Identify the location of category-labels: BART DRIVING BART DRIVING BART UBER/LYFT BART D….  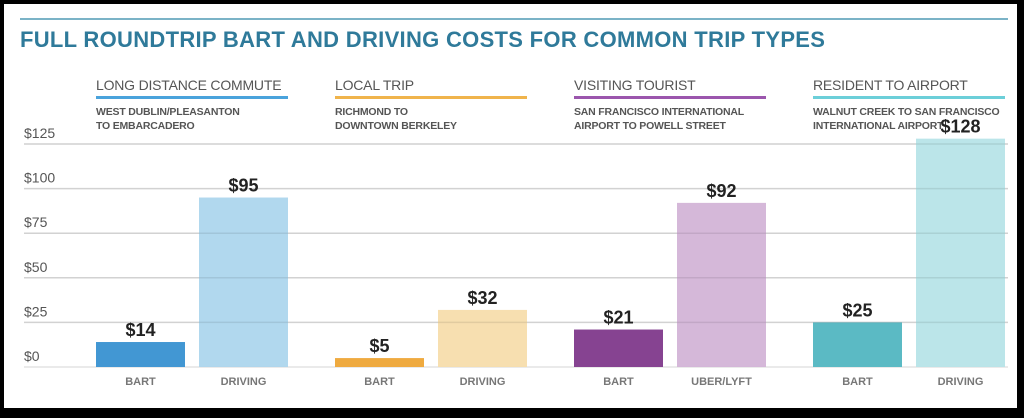
(554, 382).